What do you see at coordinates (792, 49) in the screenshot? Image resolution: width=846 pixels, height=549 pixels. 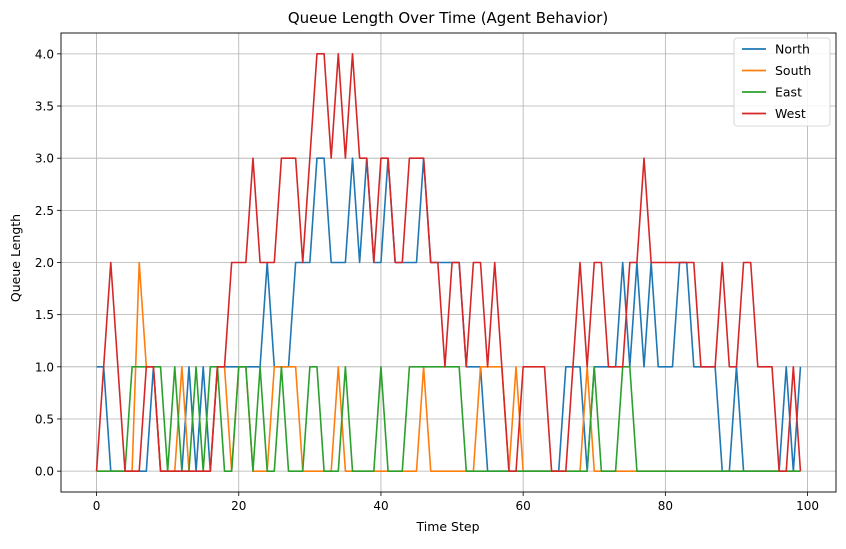 I see `legend-label-north: North` at bounding box center [792, 49].